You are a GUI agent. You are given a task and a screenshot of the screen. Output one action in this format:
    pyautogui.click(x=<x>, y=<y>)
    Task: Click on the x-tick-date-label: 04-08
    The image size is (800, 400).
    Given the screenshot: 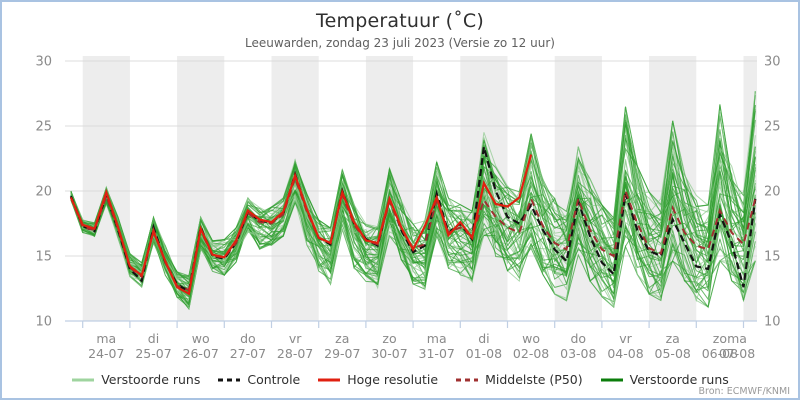 What is the action you would take?
    pyautogui.click(x=625, y=353)
    